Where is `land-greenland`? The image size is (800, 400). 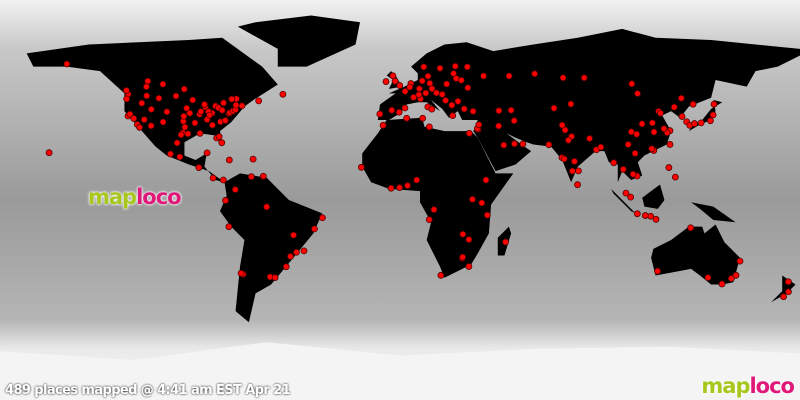 land-greenland is located at coordinates (298, 41).